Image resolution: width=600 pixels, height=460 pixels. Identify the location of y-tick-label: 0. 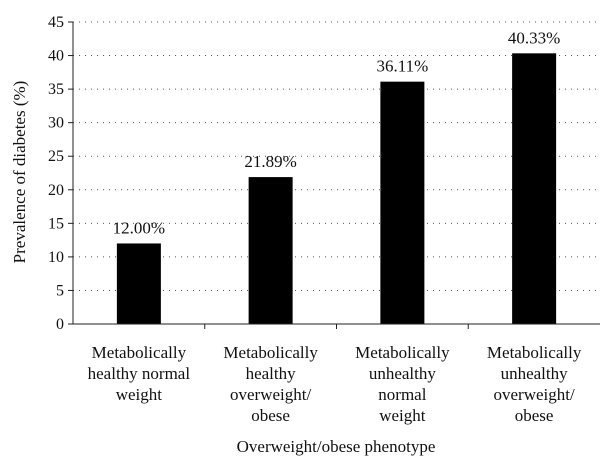
(60, 324).